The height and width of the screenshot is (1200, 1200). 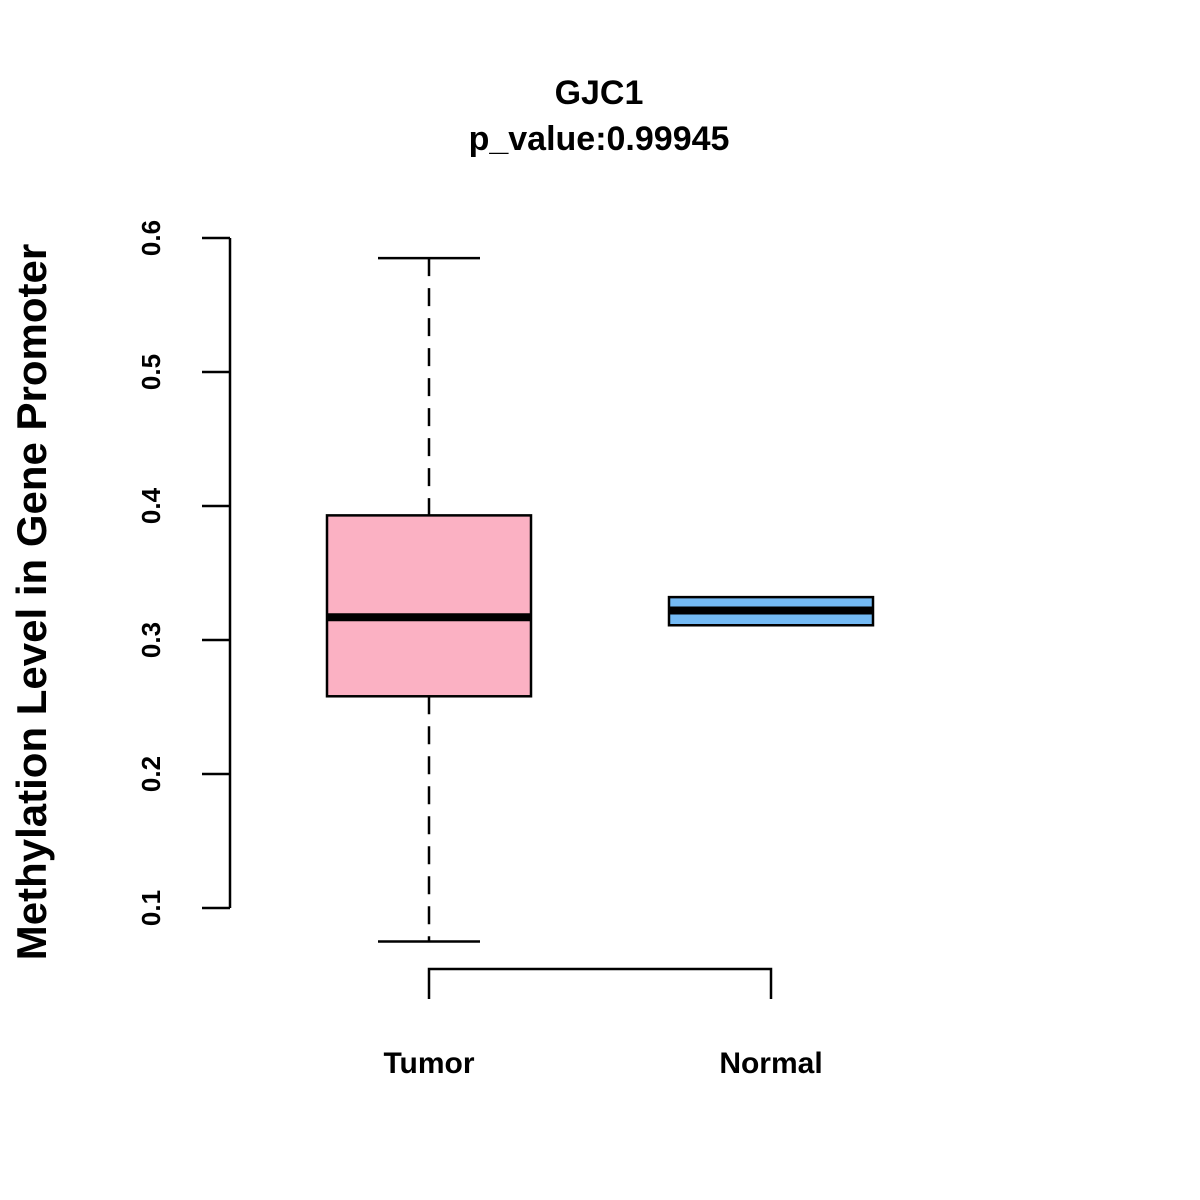 What do you see at coordinates (602, 1063) in the screenshot?
I see `category-labels: Tumor Normal` at bounding box center [602, 1063].